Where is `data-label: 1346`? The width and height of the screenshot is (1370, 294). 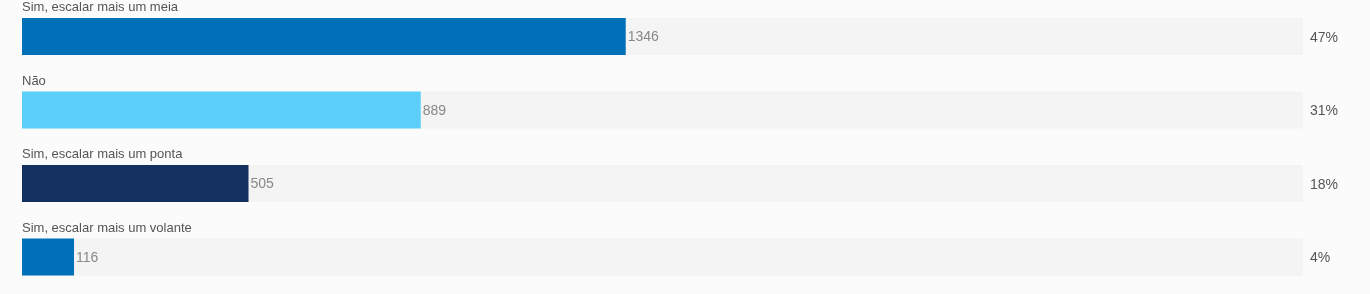 data-label: 1346 is located at coordinates (643, 36).